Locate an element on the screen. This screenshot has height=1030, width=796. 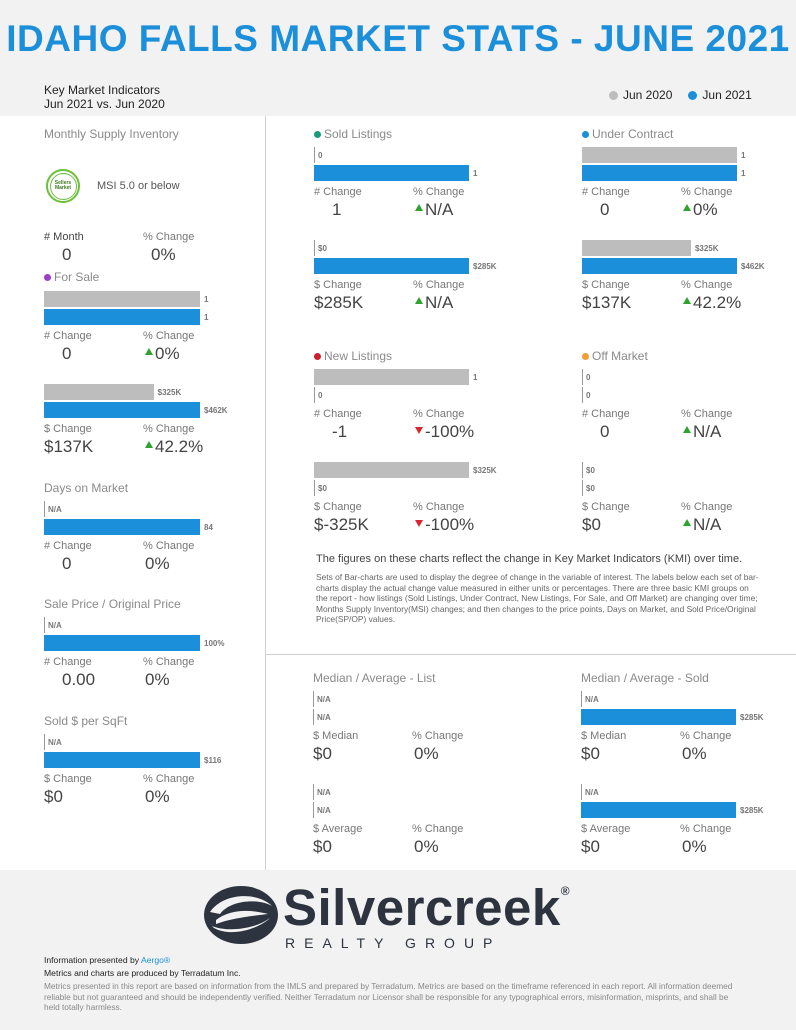
for-sale-units-bar-current is located at coordinates (122, 317).